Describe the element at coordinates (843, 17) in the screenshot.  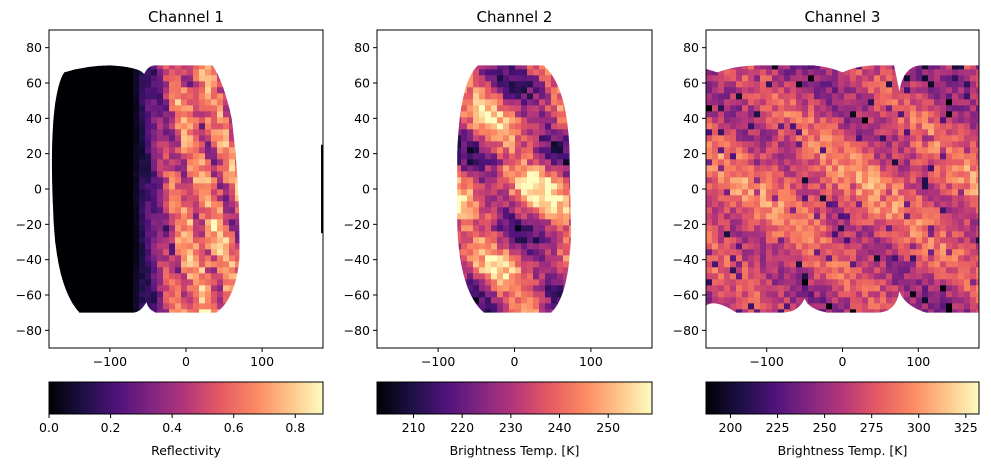
I see `plot-title: Channel 3` at that location.